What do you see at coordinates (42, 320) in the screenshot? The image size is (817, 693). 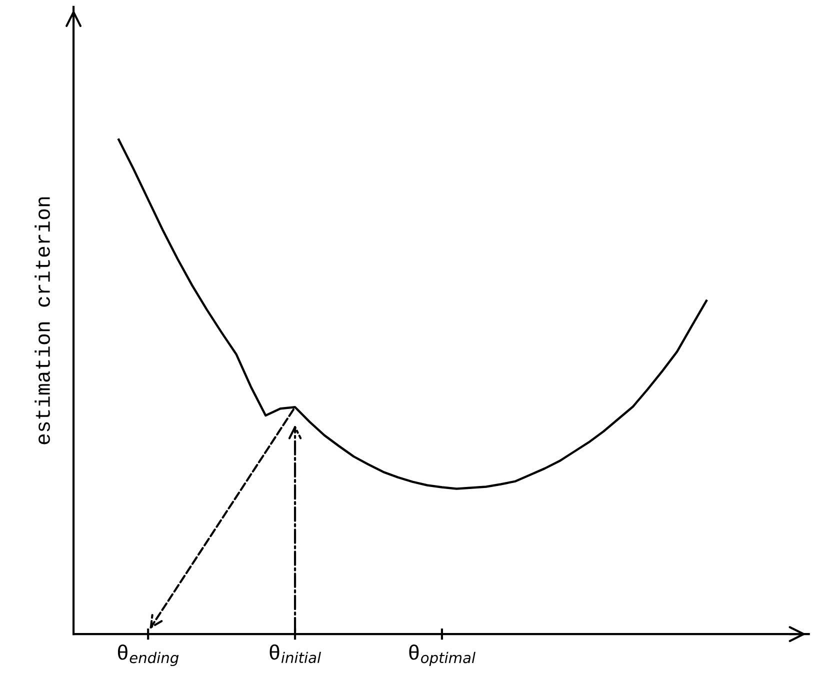 I see `y-axis-title: estimation criterion` at bounding box center [42, 320].